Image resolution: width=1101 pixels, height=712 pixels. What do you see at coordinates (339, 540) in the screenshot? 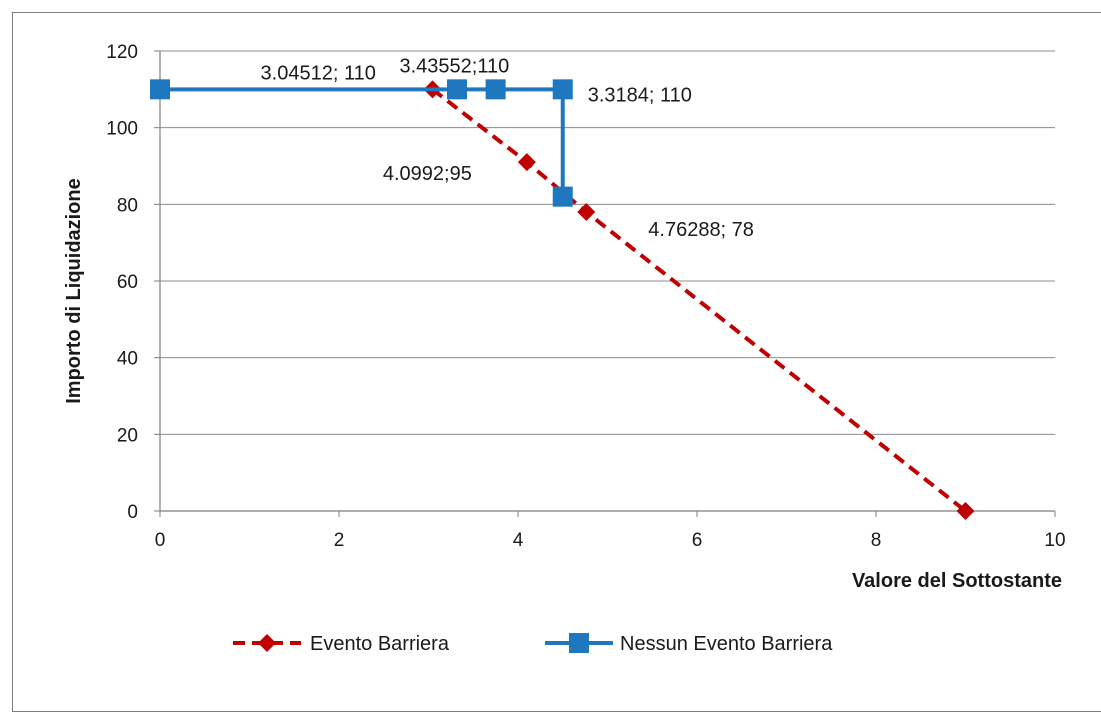
I see `x-tick-label: 2` at bounding box center [339, 540].